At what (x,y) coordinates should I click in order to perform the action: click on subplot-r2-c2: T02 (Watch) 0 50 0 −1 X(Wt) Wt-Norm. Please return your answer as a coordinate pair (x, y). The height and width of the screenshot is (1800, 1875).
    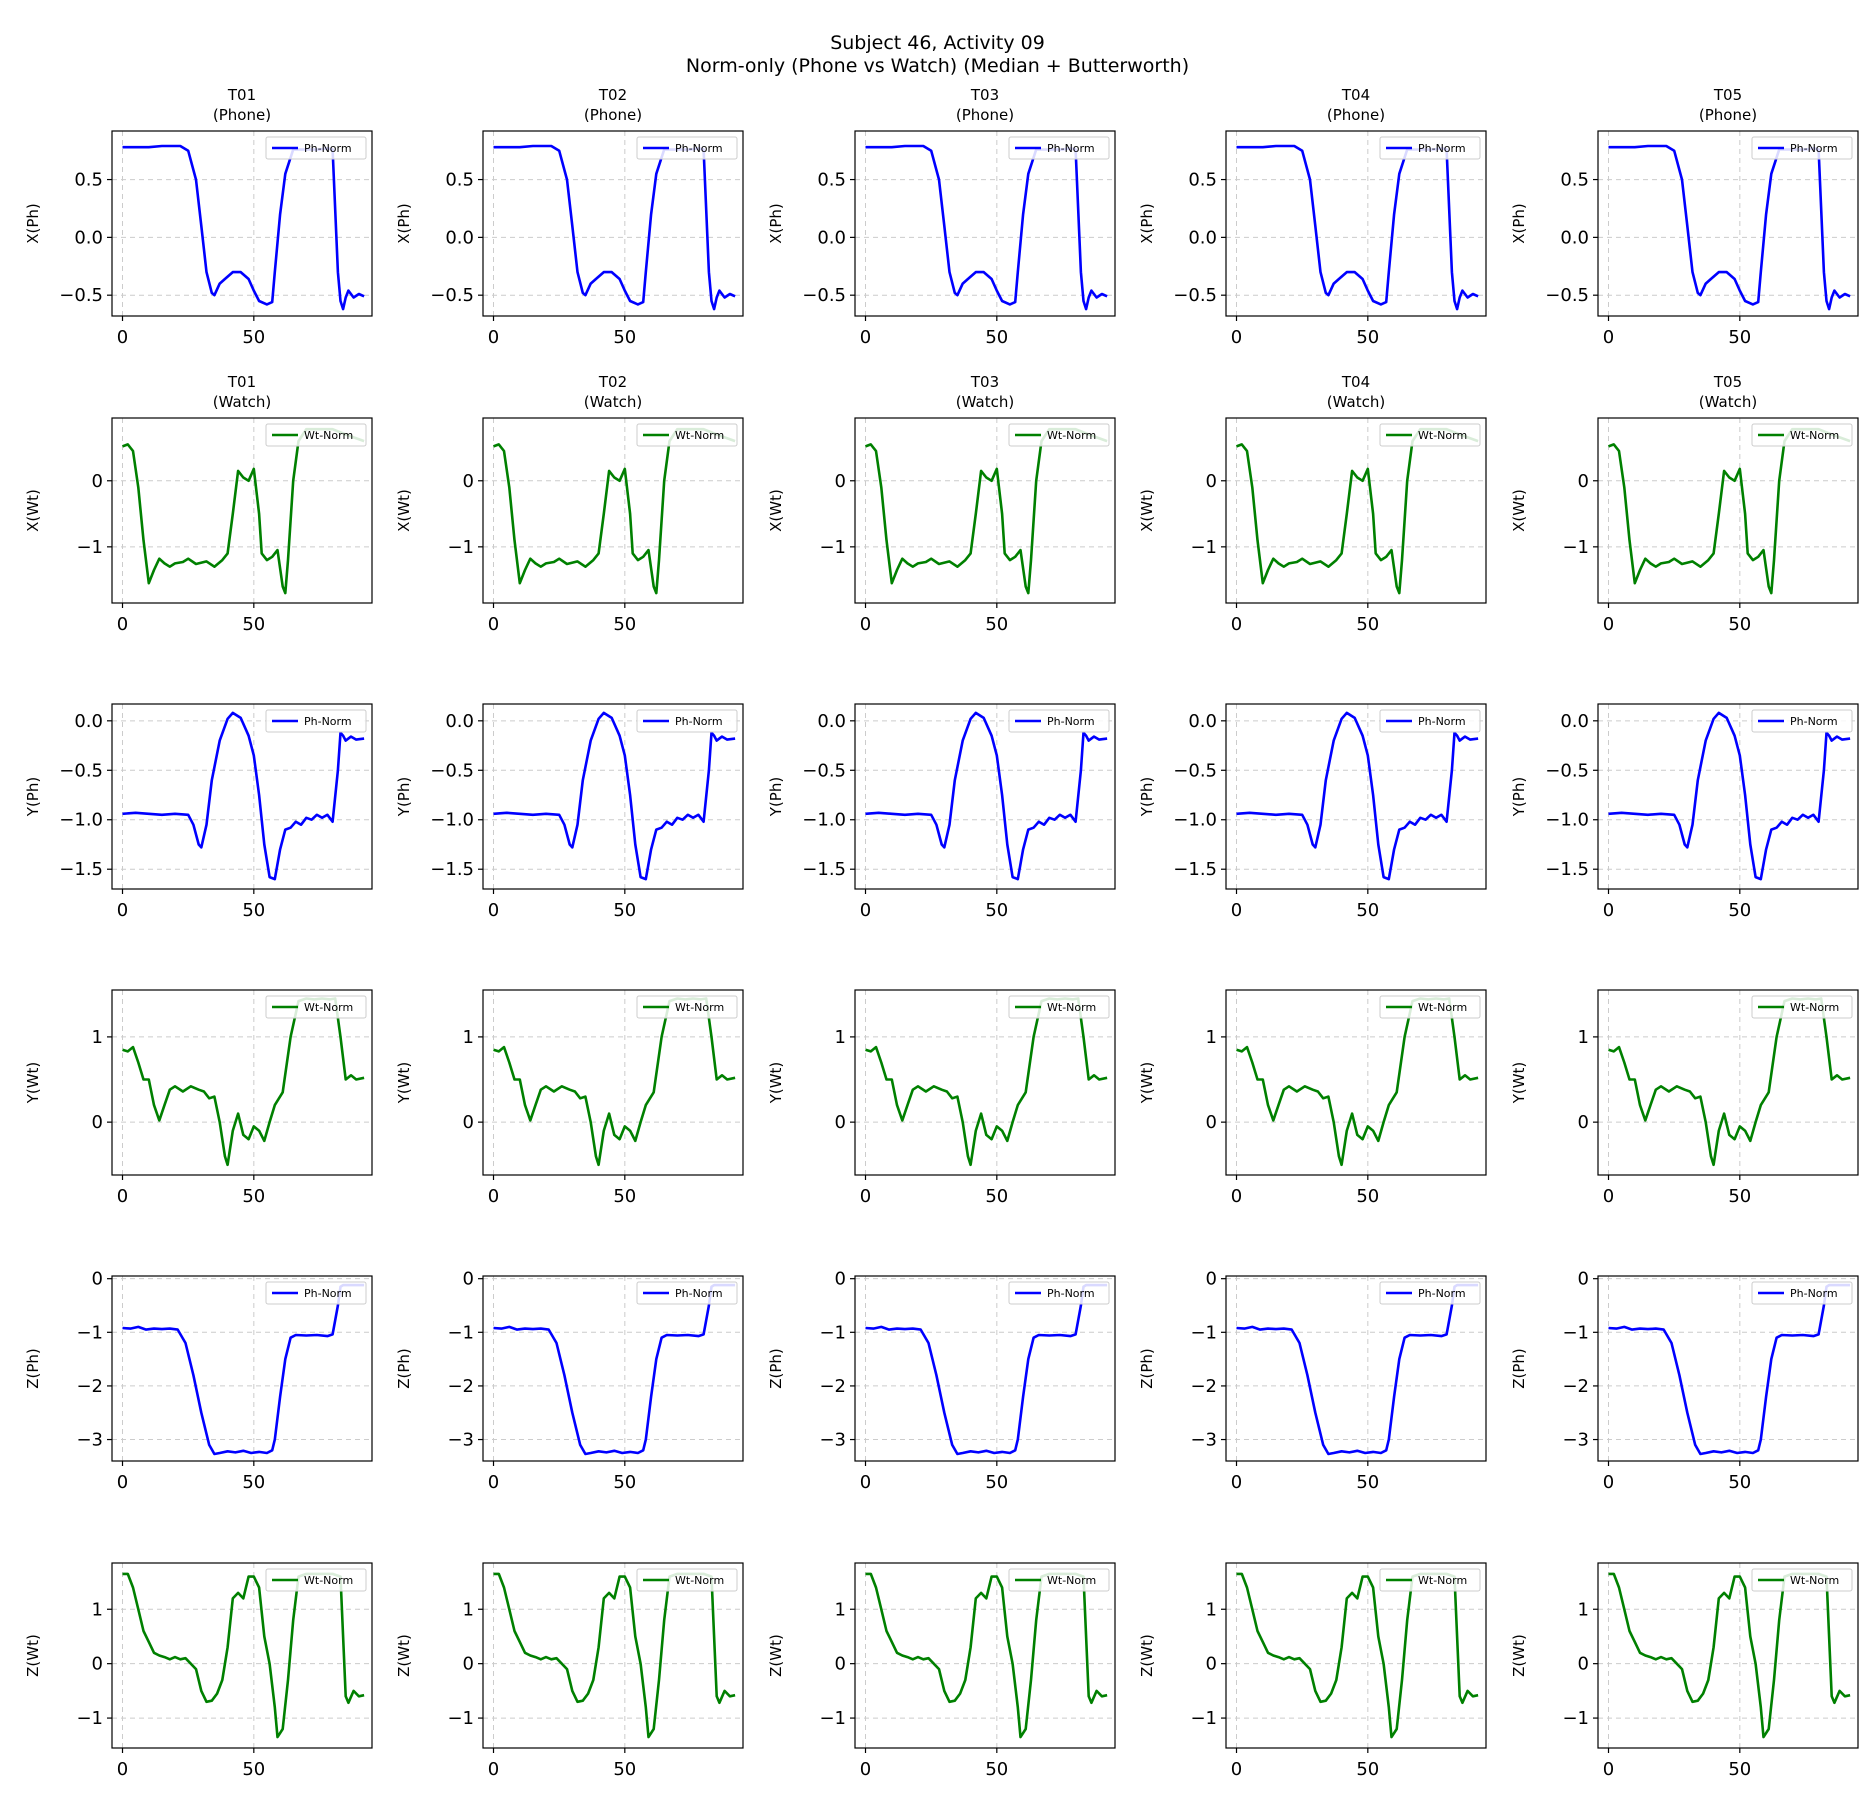
    Looking at the image, I should click on (569, 504).